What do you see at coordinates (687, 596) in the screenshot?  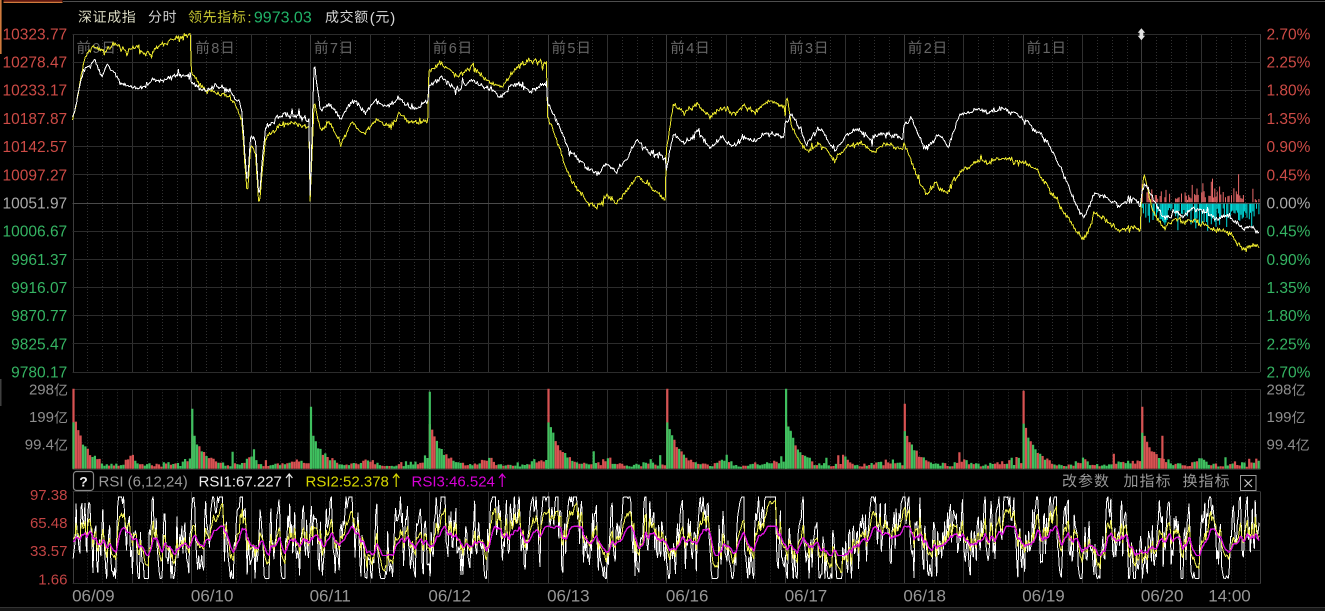 I see `svg-text: 06/16` at bounding box center [687, 596].